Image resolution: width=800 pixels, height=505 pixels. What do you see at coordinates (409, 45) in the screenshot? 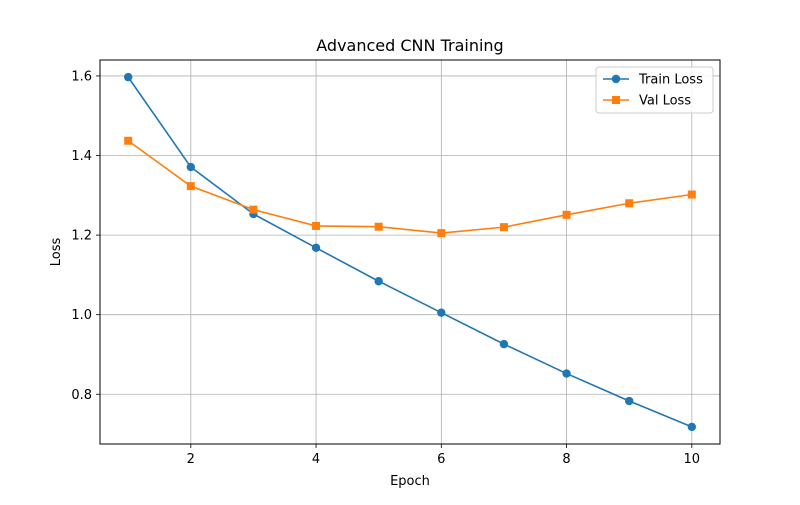
I see `chart-title: Advanced CNN Training` at bounding box center [409, 45].